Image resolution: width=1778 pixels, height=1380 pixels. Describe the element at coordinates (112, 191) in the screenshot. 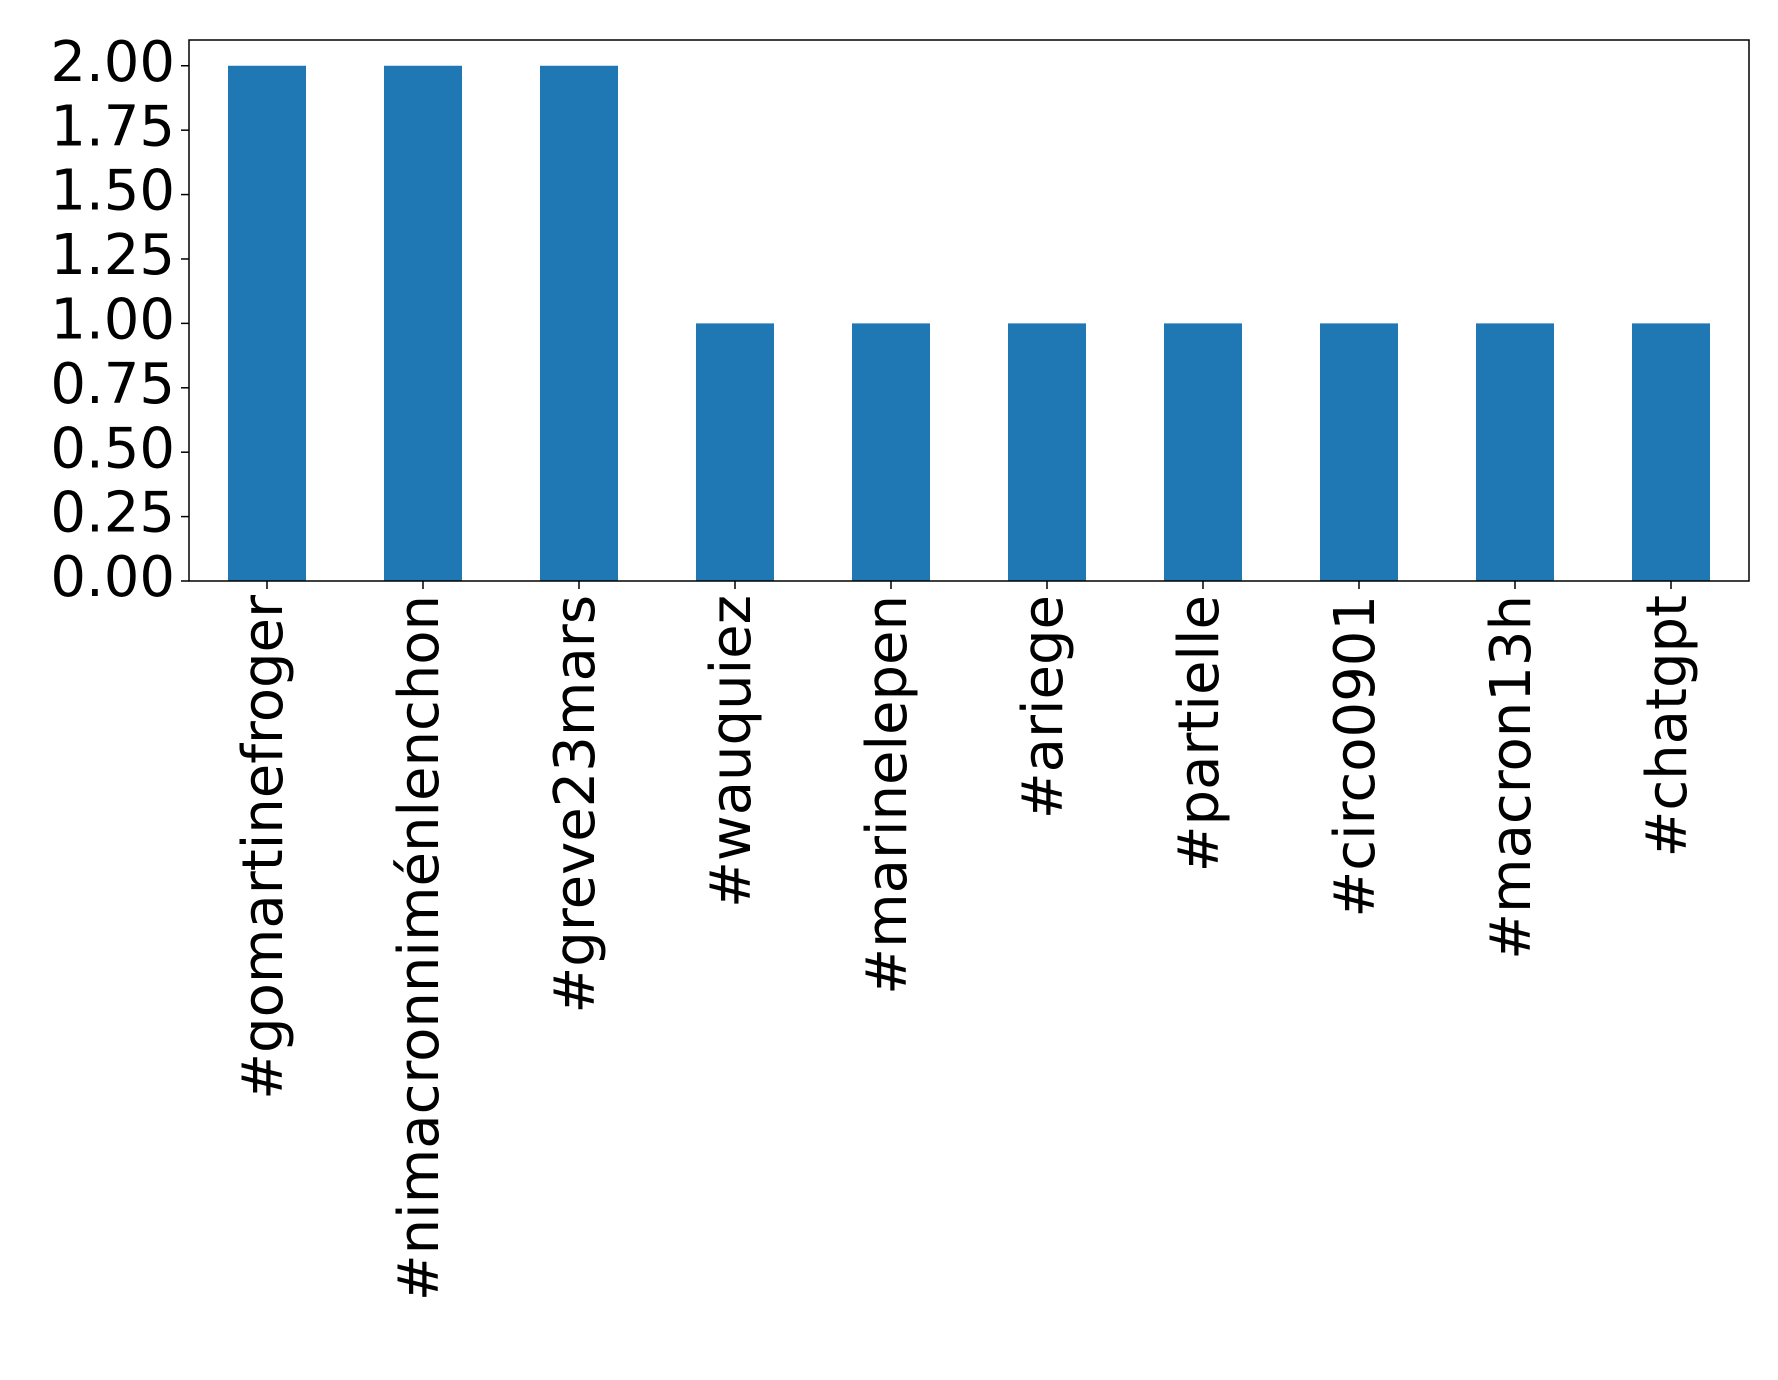

I see `y-tick-label: 1.50` at that location.